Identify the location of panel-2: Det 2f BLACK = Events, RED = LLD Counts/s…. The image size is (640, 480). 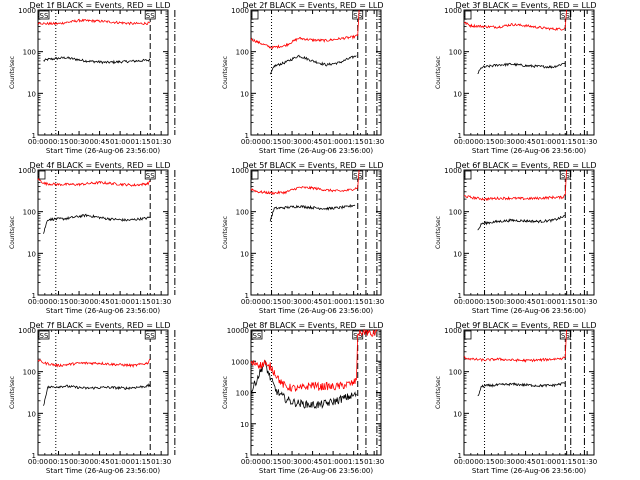
(303, 78).